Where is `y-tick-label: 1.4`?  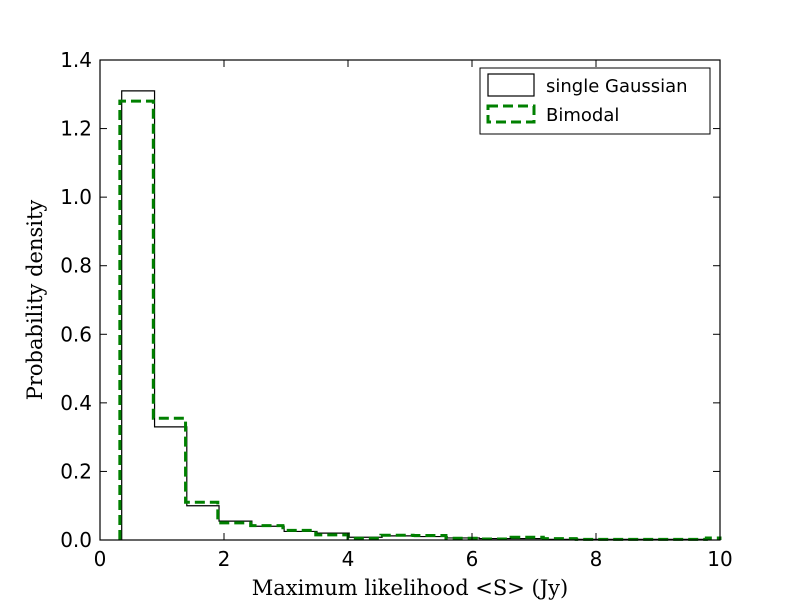 y-tick-label: 1.4 is located at coordinates (76, 60).